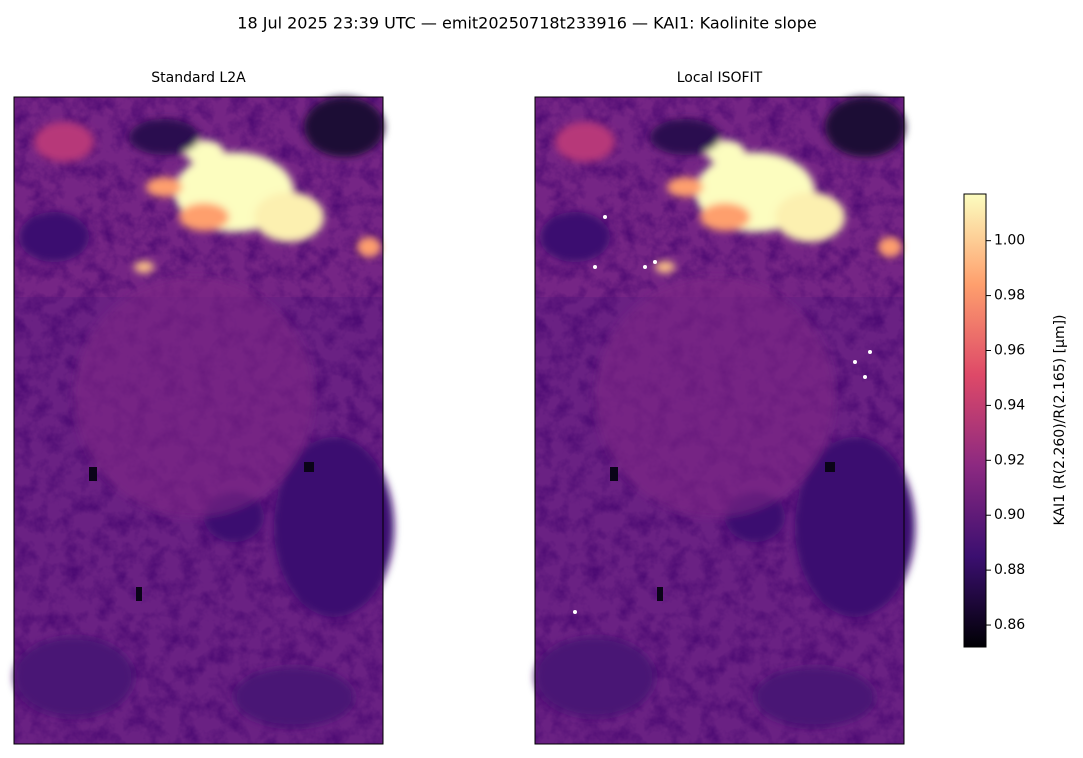  I want to click on colorbar, so click(975, 420).